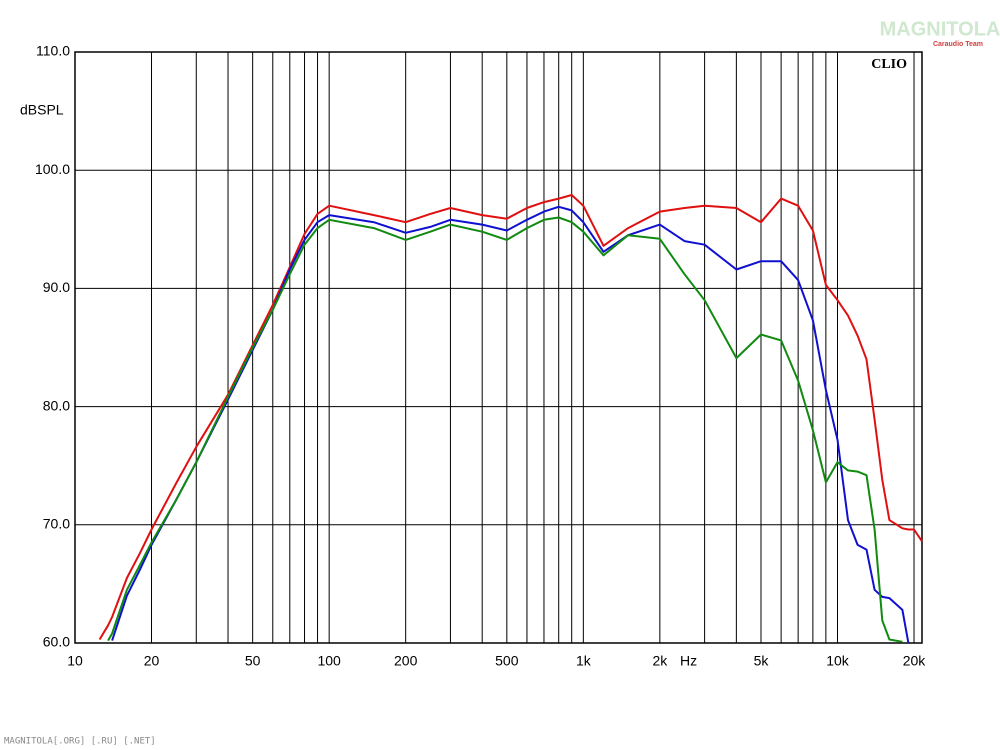 The image size is (1000, 750). What do you see at coordinates (56, 642) in the screenshot?
I see `y-tick-label: 60.0` at bounding box center [56, 642].